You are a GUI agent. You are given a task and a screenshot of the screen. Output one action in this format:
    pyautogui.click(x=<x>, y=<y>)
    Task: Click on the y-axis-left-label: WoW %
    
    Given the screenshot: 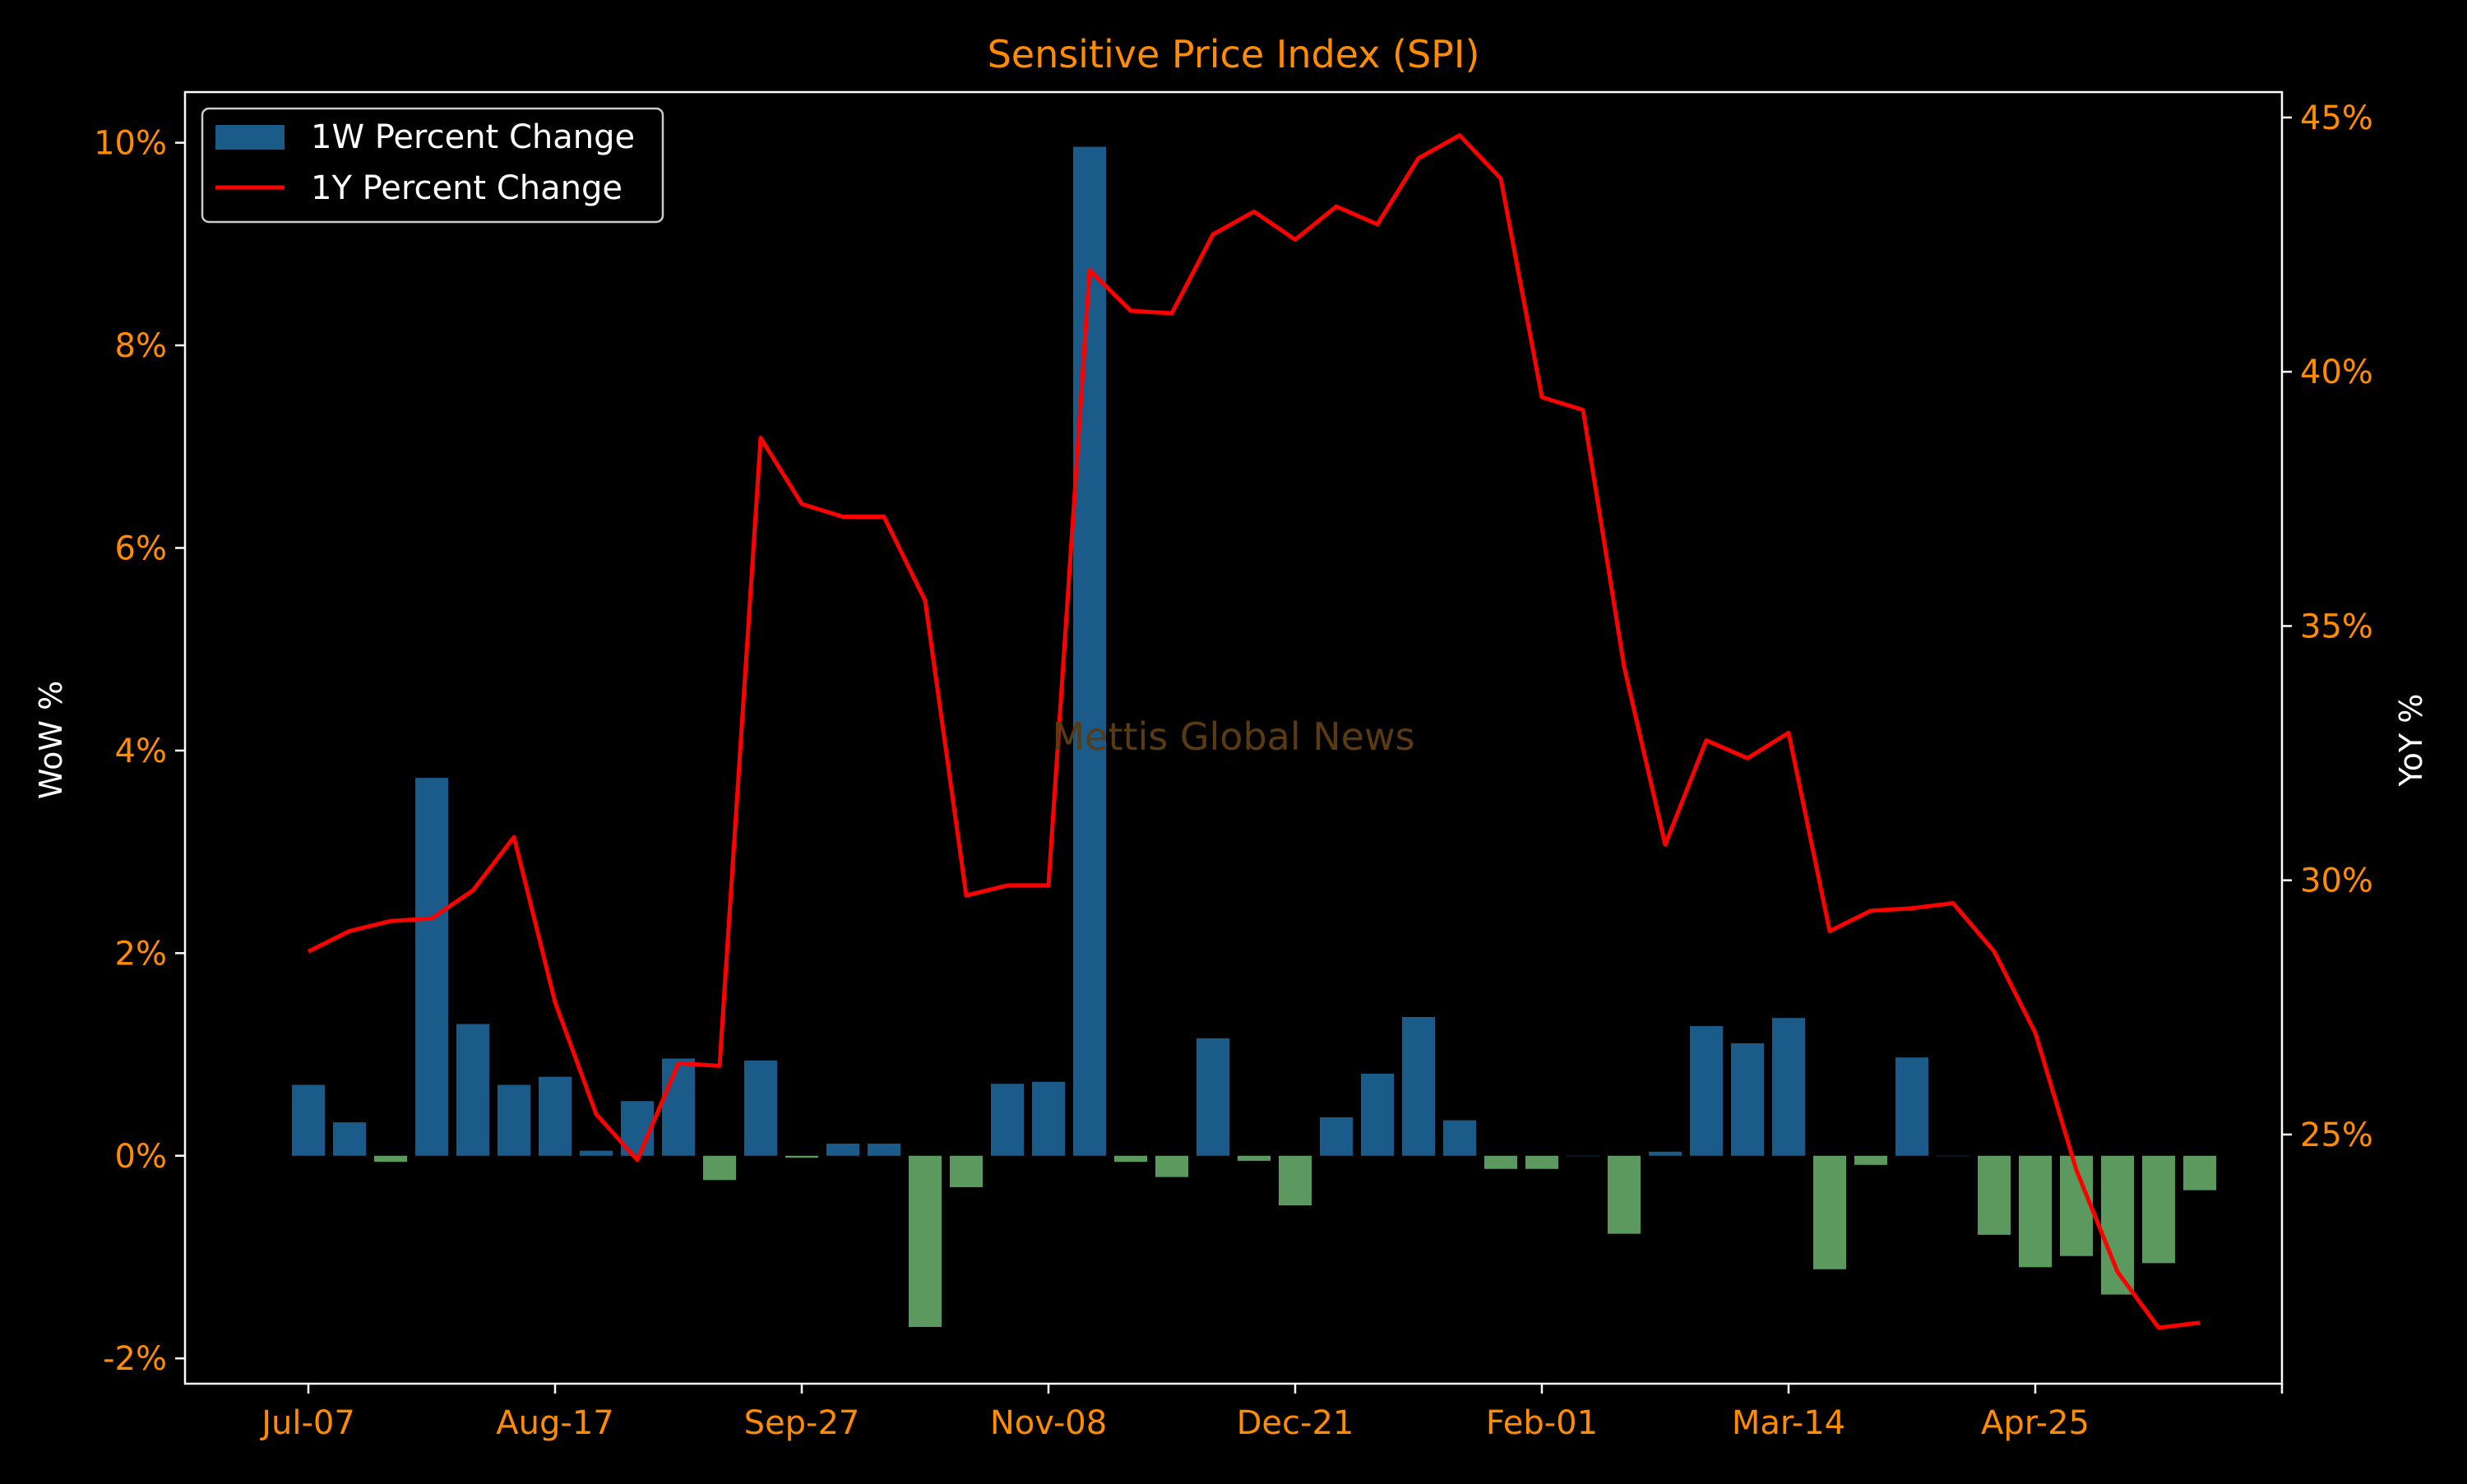 What is the action you would take?
    pyautogui.click(x=51, y=740)
    